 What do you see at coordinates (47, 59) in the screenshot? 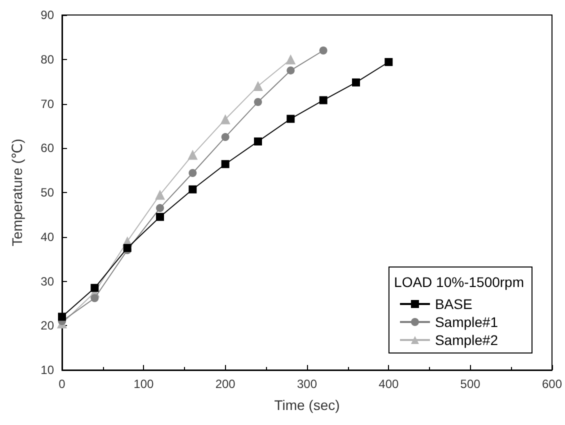
I see `y-tick-label: 80` at bounding box center [47, 59].